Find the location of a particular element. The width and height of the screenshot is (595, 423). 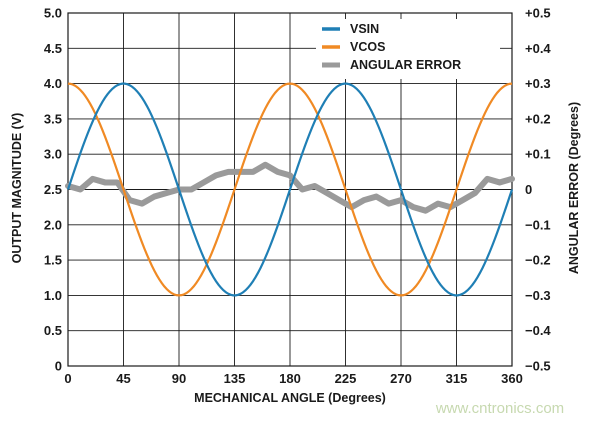

x-tick-label: 0 is located at coordinates (67, 378).